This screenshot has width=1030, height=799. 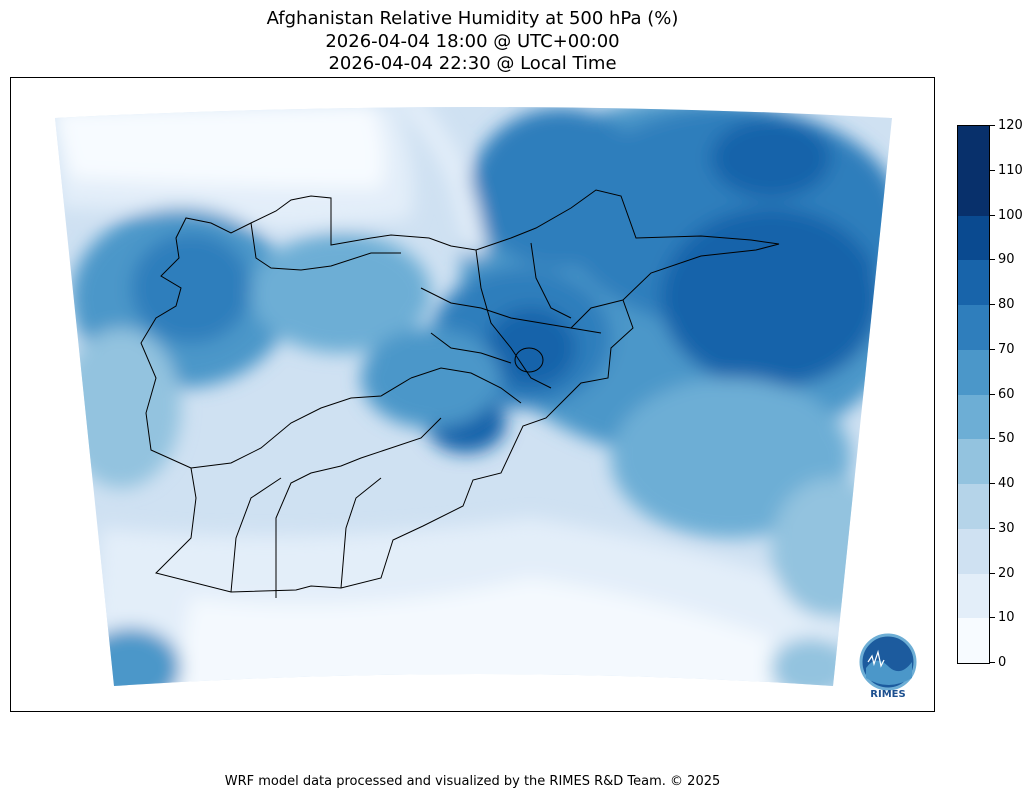 I want to click on colorbar-tick-label: 70, so click(x=1002, y=349).